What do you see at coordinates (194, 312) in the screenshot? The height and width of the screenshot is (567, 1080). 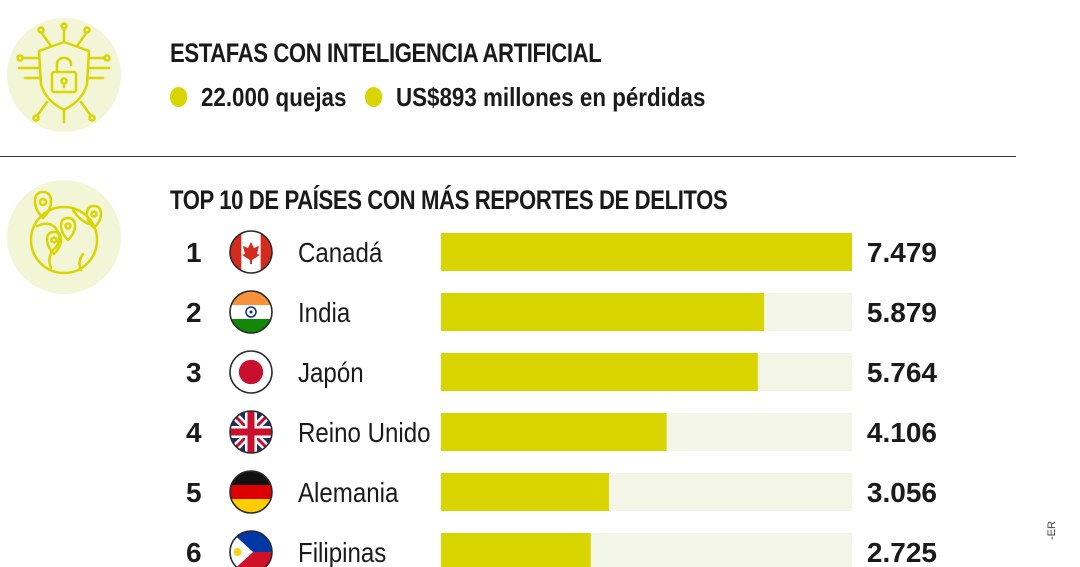 I see `rank-label: 2` at bounding box center [194, 312].